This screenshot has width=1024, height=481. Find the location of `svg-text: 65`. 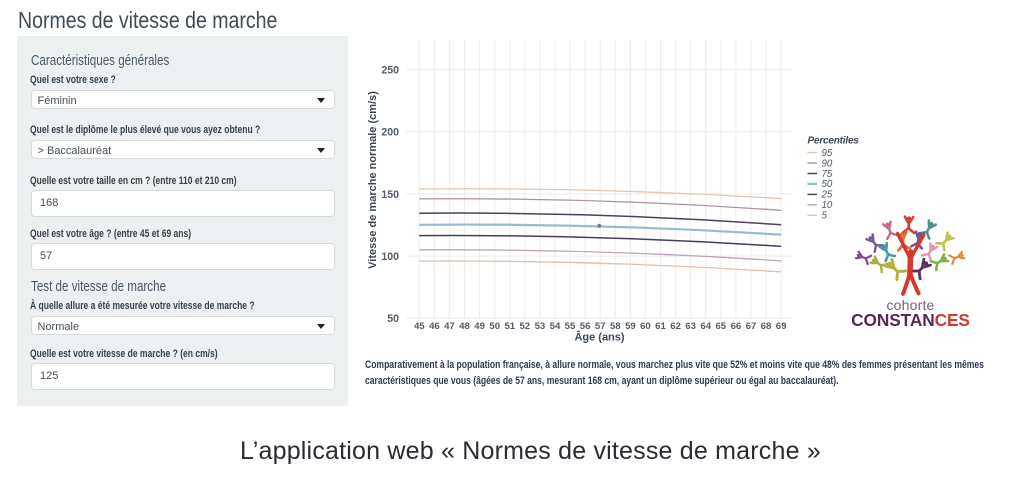

svg-text: 65 is located at coordinates (720, 326).